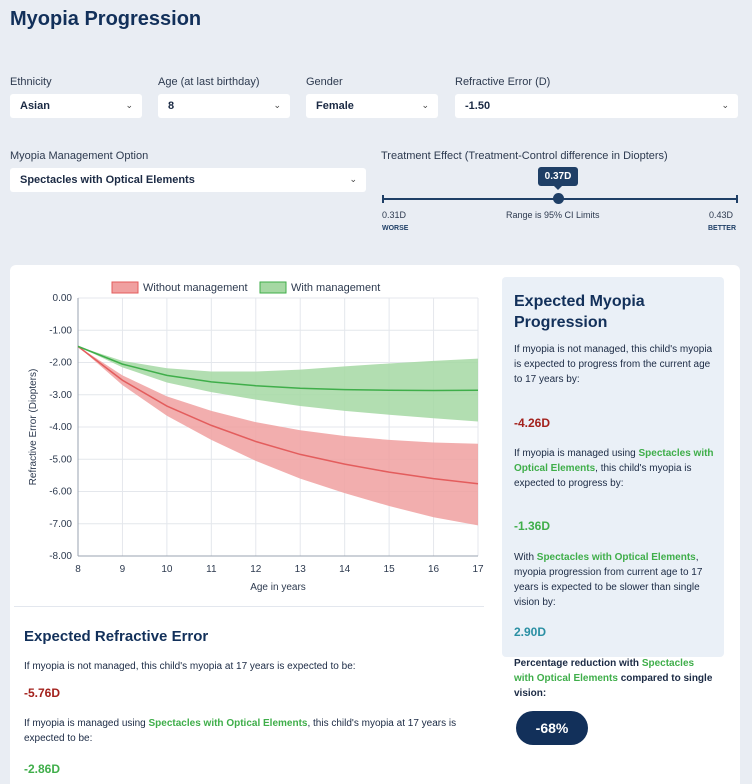 Image resolution: width=752 pixels, height=784 pixels. Describe the element at coordinates (737, 199) in the screenshot. I see `slider-max-tick` at that location.